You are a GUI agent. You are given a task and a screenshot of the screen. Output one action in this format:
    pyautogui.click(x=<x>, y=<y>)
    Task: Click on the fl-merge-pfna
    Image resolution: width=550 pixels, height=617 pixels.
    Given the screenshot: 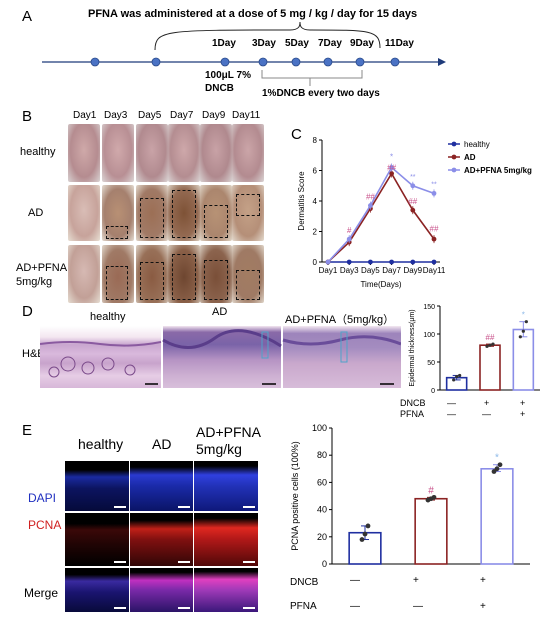 What is the action you would take?
    pyautogui.click(x=226, y=590)
    